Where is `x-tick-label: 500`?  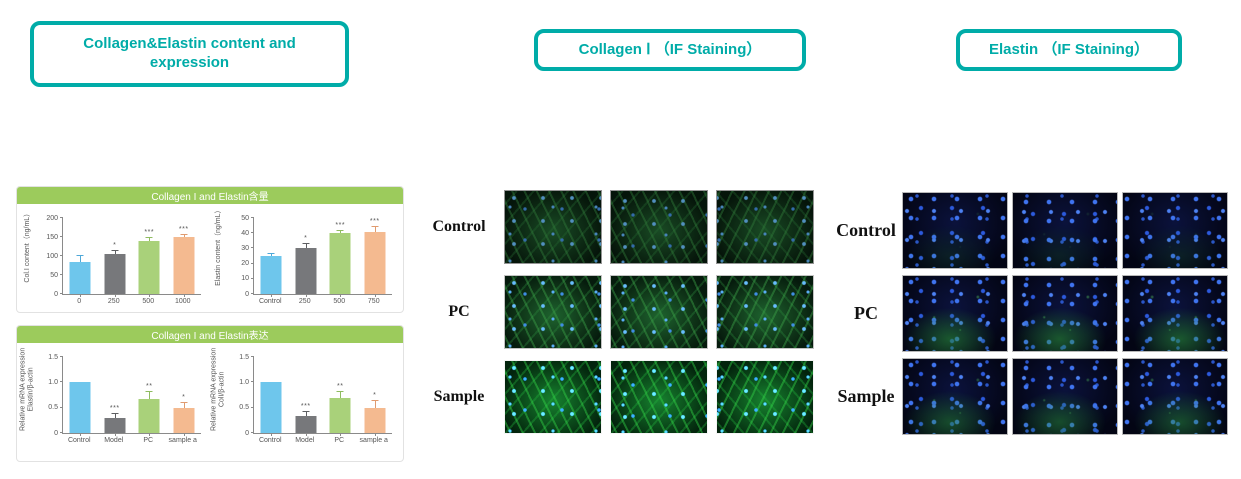 x-tick-label: 500 is located at coordinates (148, 301).